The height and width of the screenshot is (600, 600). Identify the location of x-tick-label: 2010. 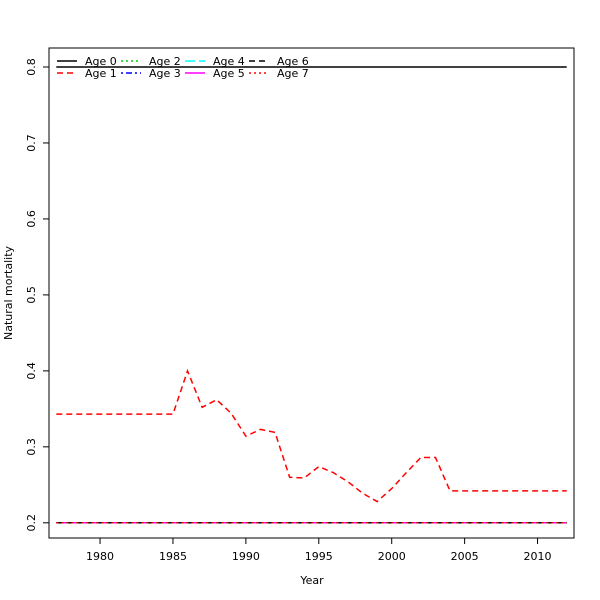
(538, 556).